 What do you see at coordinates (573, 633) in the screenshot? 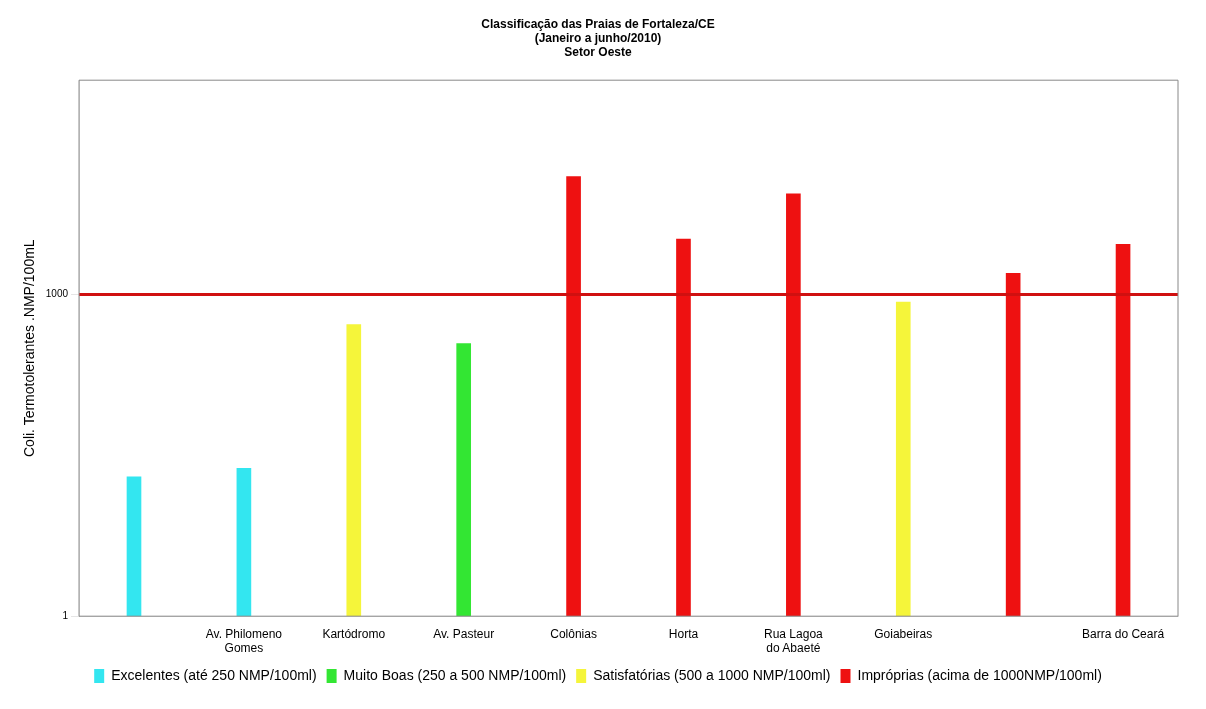
I see `x-tick-label: Colônias` at bounding box center [573, 633].